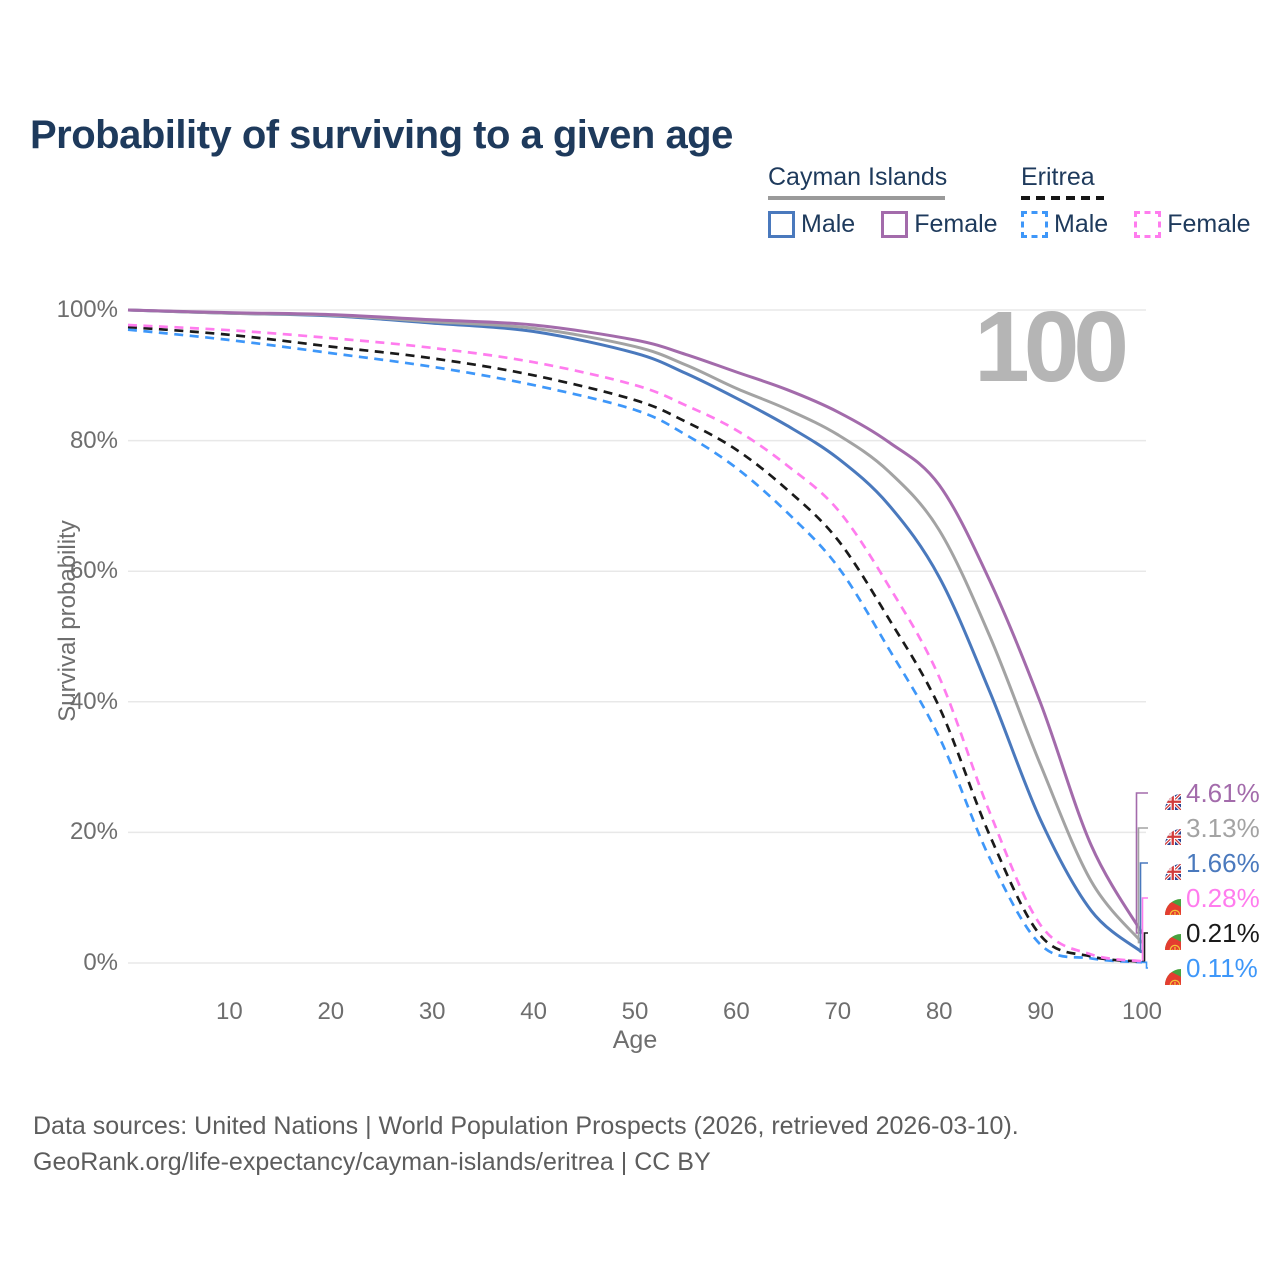 The width and height of the screenshot is (1280, 1280). I want to click on end-label-value: 0.21%, so click(1223, 932).